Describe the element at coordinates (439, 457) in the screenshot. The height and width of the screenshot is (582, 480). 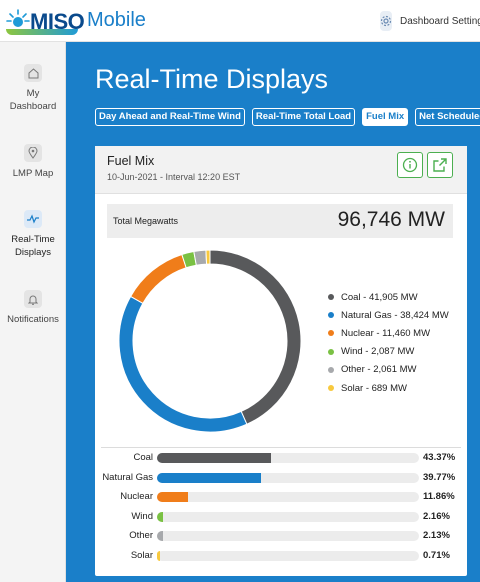
I see `bar-percent: 43.37%` at that location.